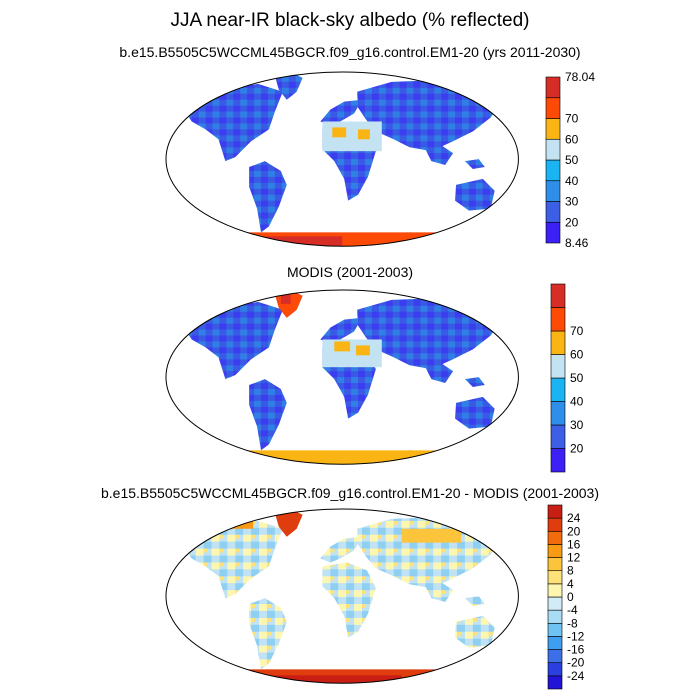  Describe the element at coordinates (577, 243) in the screenshot. I see `colorbar-1-label: 8.46` at that location.